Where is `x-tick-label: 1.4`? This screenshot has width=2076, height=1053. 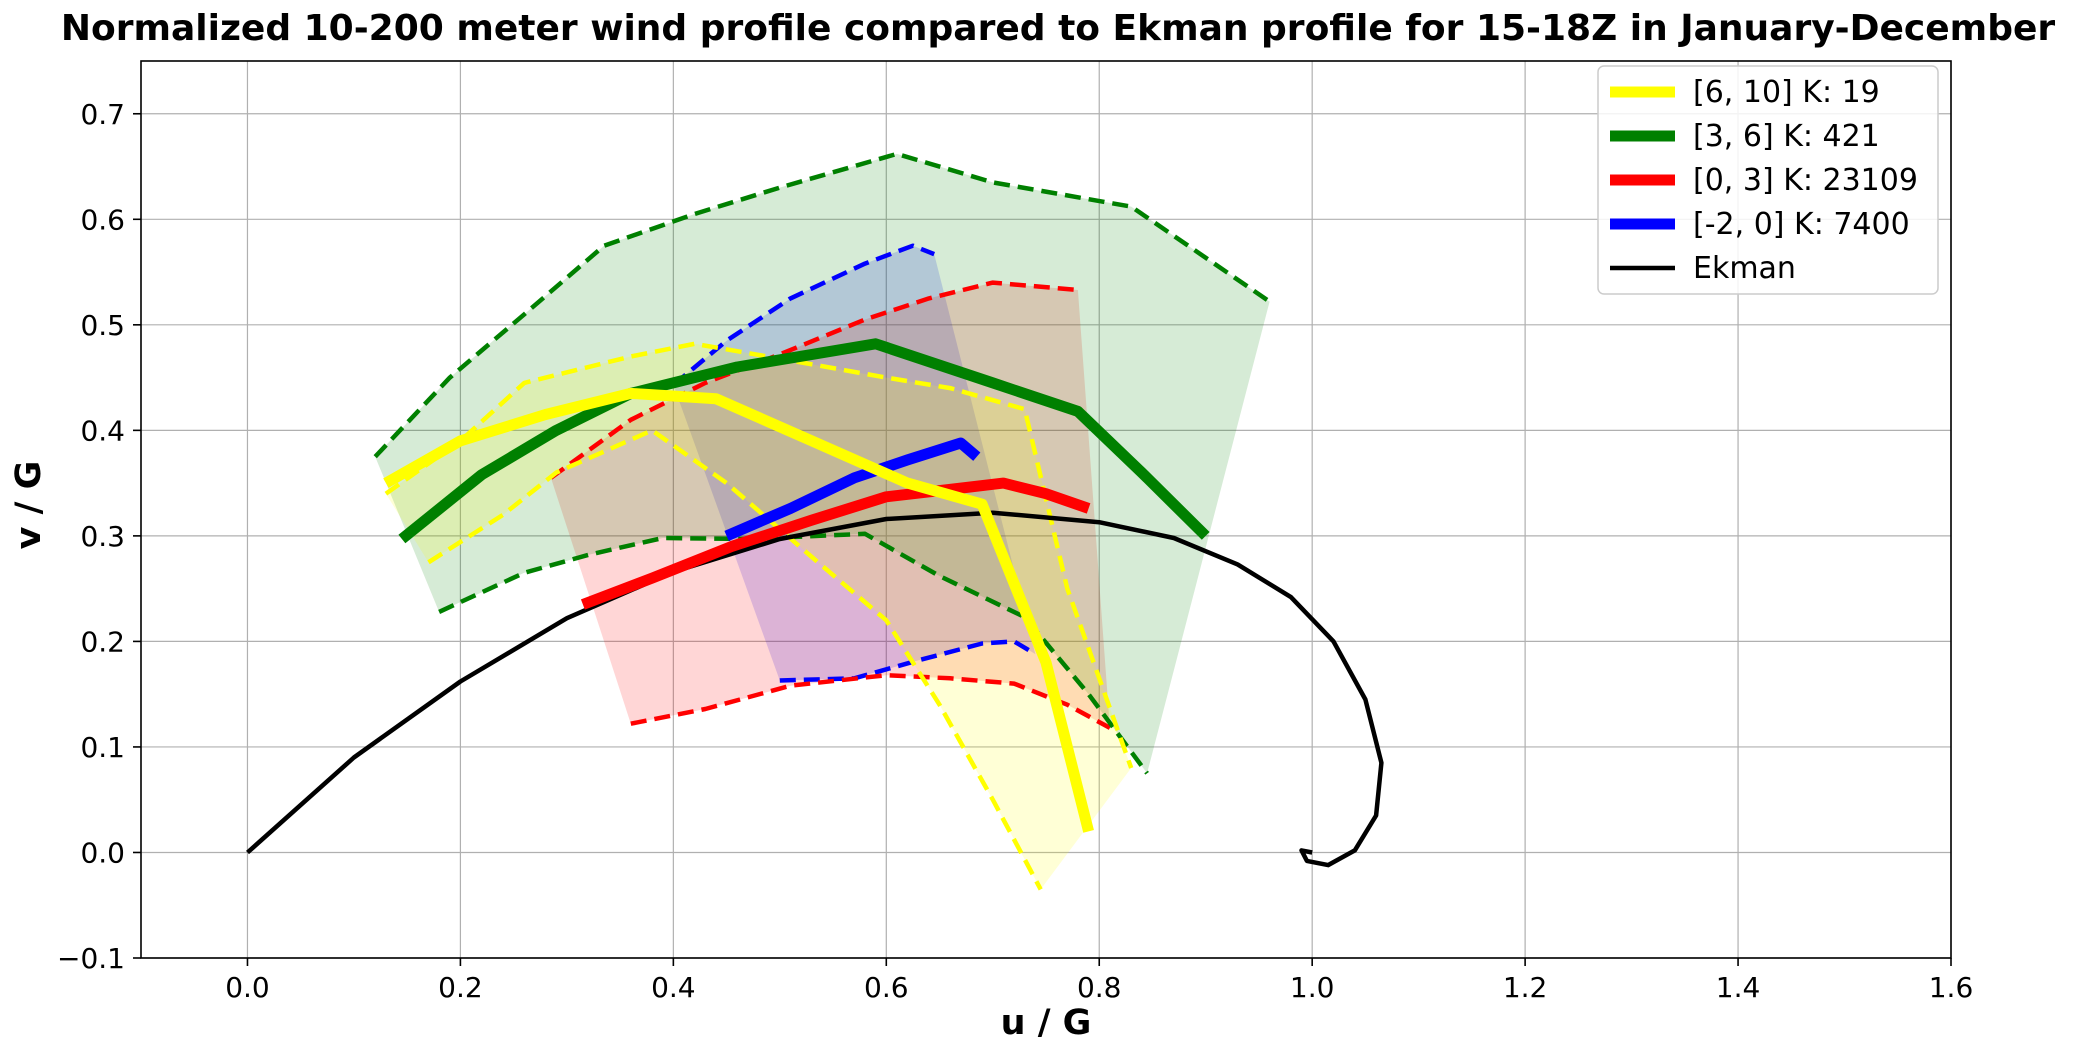
x-tick-label: 1.4 is located at coordinates (1738, 987).